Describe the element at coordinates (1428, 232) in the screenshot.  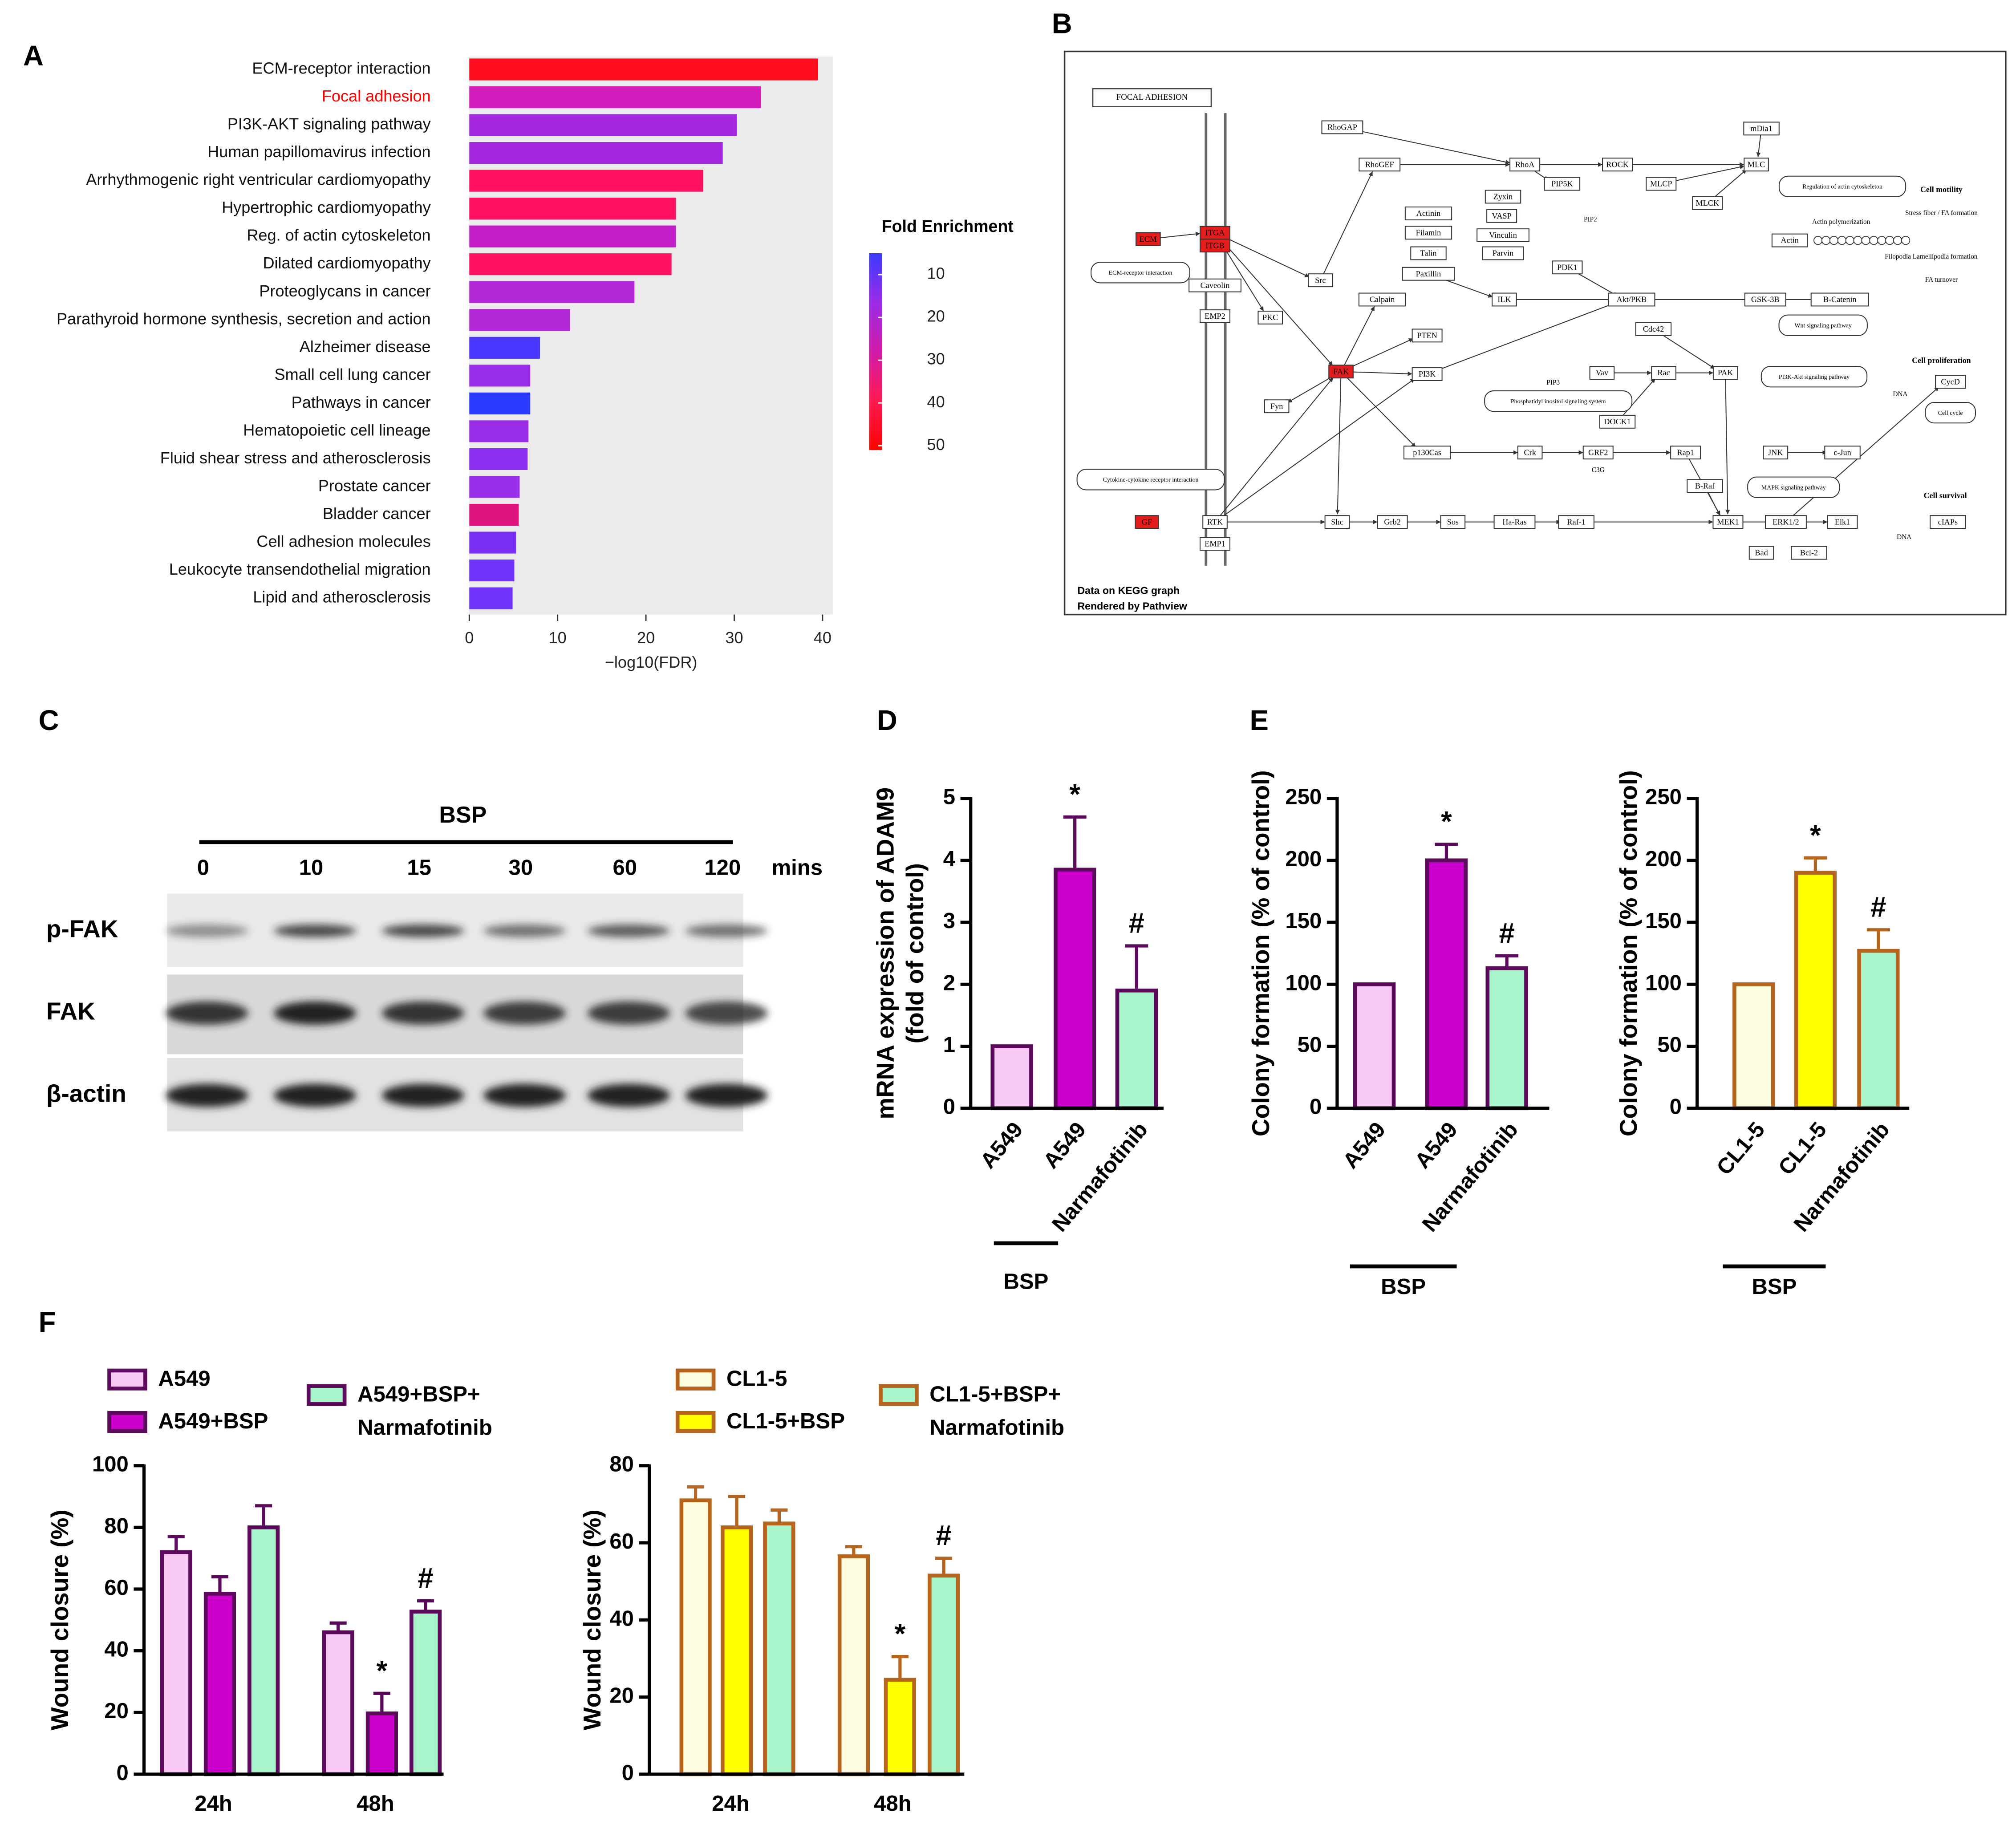
I see `gene-label: Filamin` at that location.